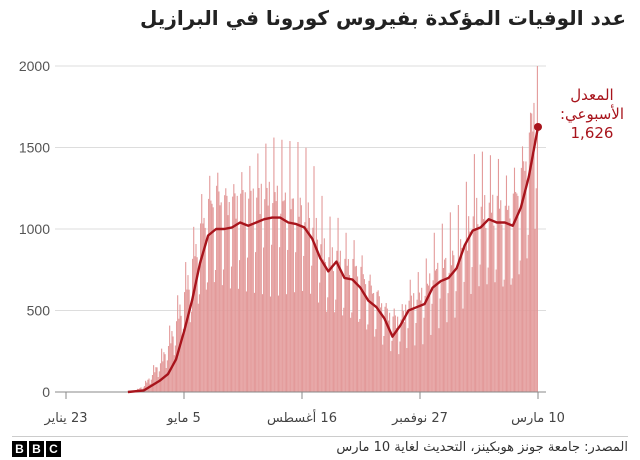  I want to click on x-tick-label: 5 مايو, so click(183, 418).